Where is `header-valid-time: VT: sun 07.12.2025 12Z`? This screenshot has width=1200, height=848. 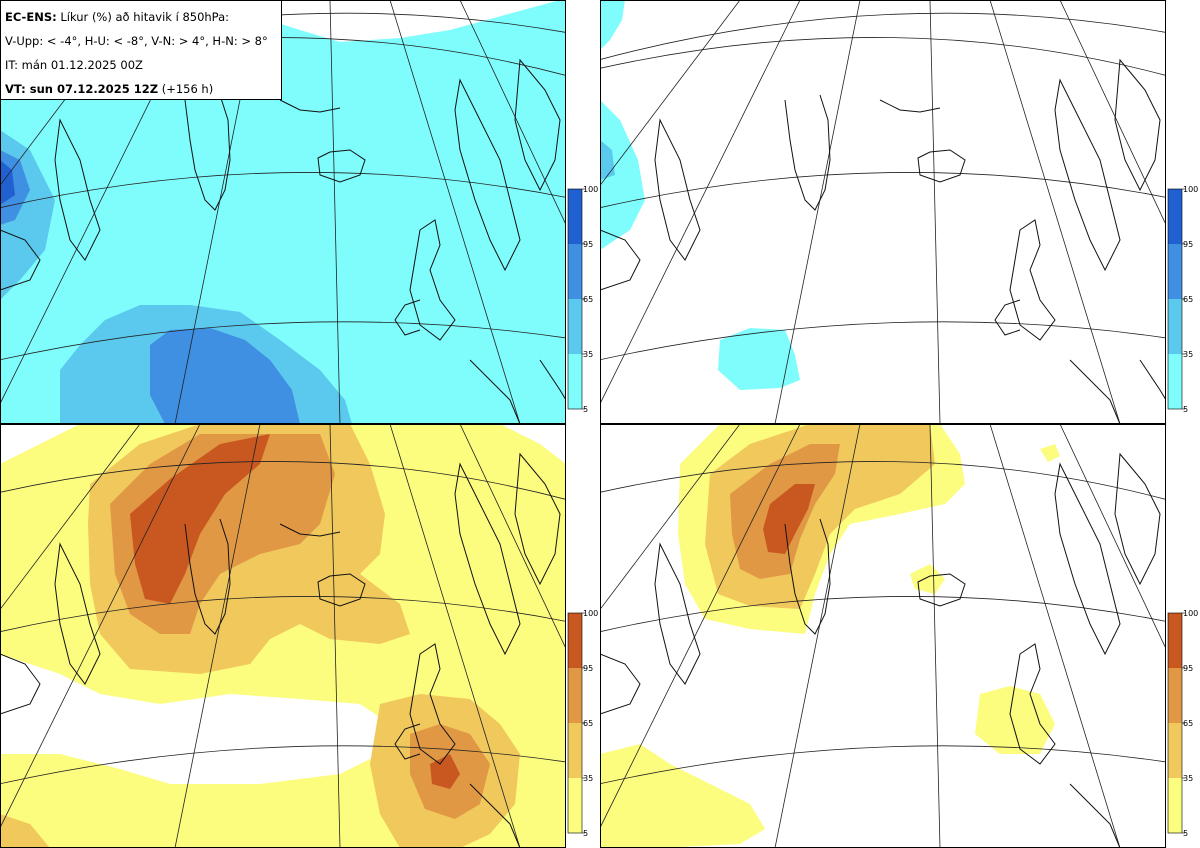 header-valid-time: VT: sun 07.12.2025 12Z is located at coordinates (82, 89).